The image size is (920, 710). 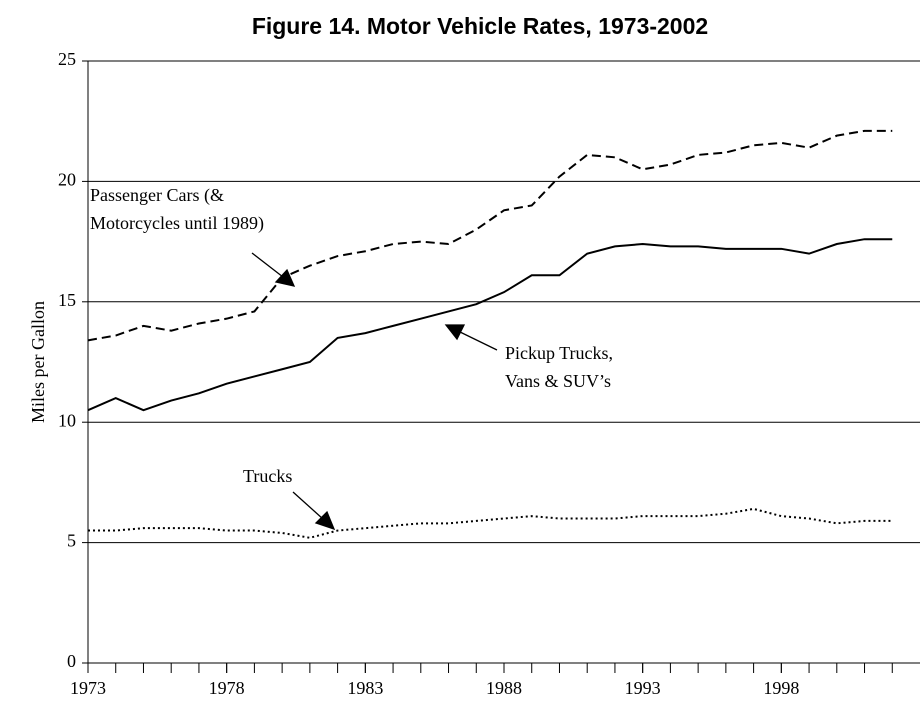 I want to click on annotation: Passenger Cars (&, so click(x=157, y=195).